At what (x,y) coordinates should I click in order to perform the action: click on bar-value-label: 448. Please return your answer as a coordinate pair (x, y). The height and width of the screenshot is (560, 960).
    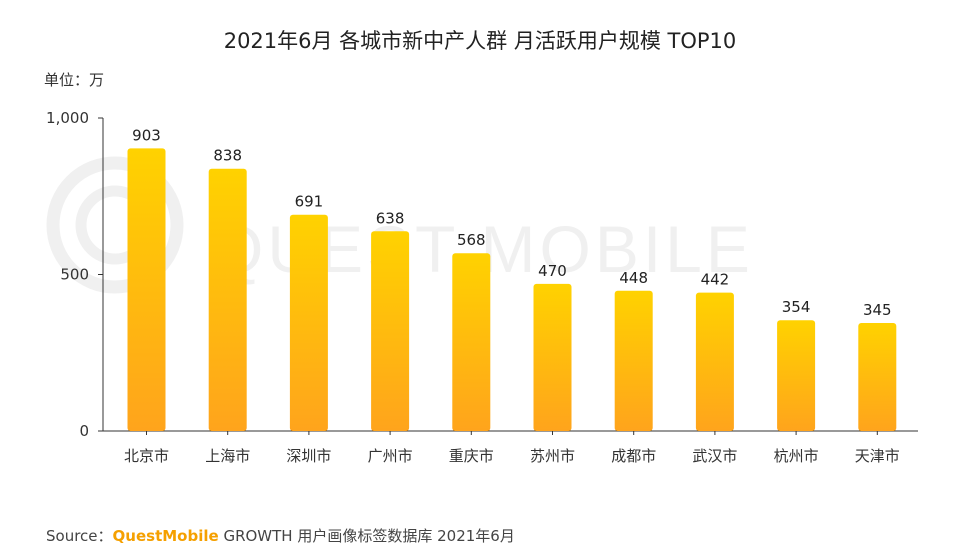
    Looking at the image, I should click on (633, 278).